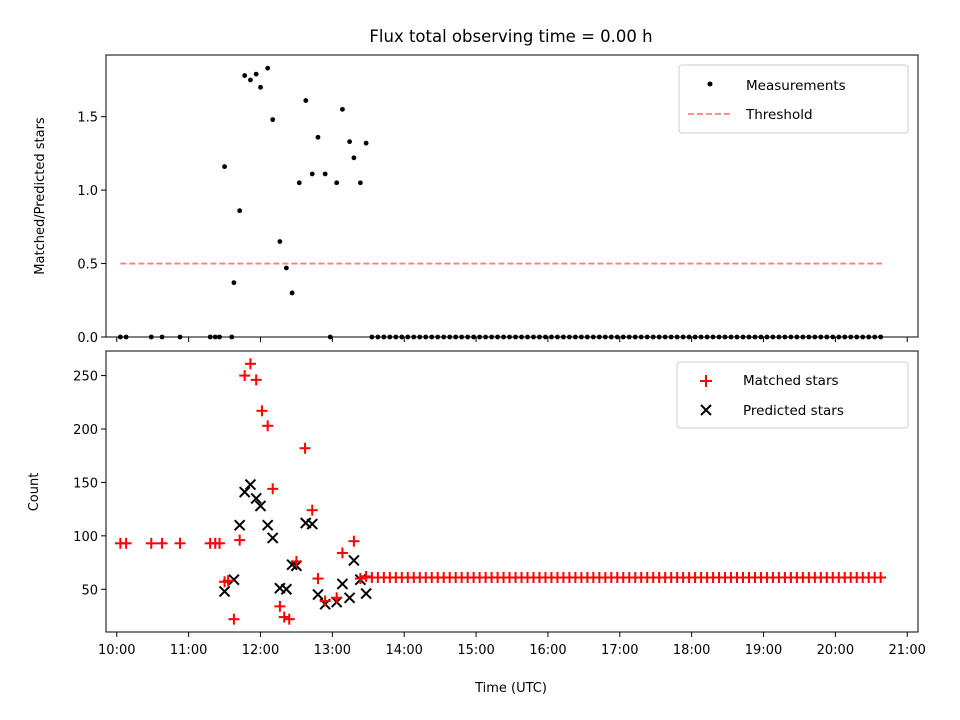 The image size is (960, 720). What do you see at coordinates (85, 430) in the screenshot?
I see `y-tick-label: 200` at bounding box center [85, 430].